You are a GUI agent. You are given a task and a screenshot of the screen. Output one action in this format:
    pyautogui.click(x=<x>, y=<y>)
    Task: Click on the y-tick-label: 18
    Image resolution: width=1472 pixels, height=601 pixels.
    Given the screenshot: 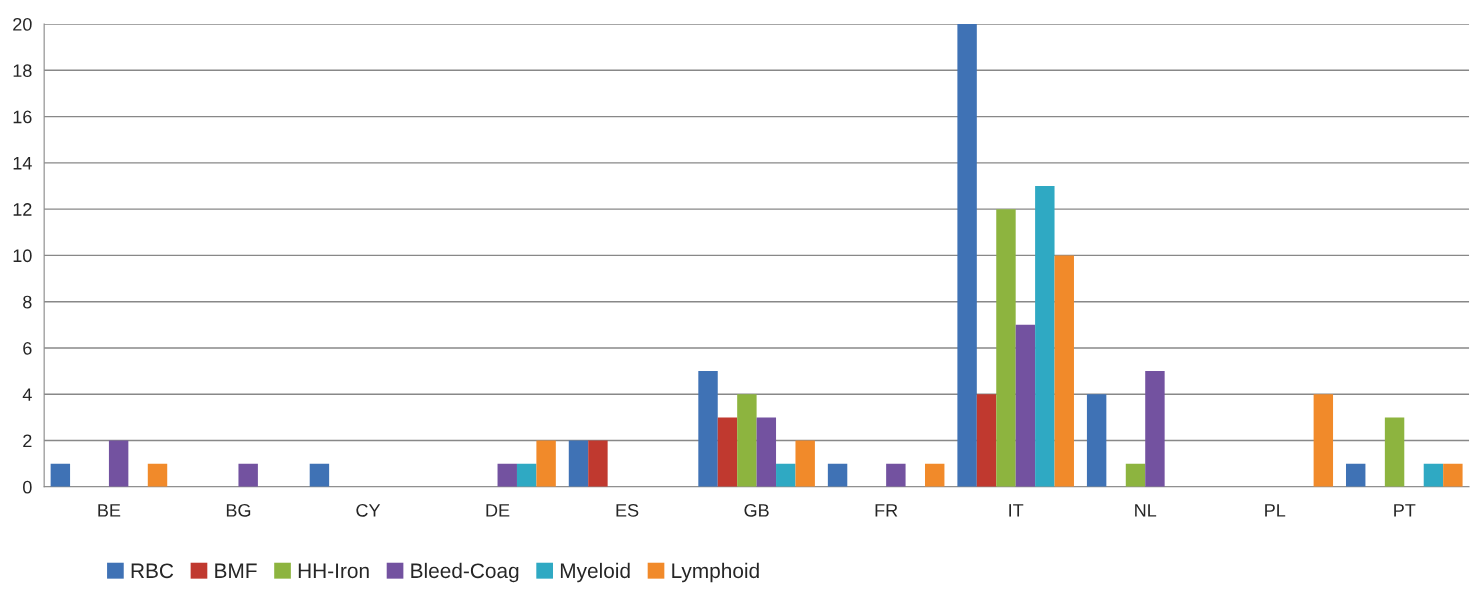 What is the action you would take?
    pyautogui.click(x=22, y=71)
    